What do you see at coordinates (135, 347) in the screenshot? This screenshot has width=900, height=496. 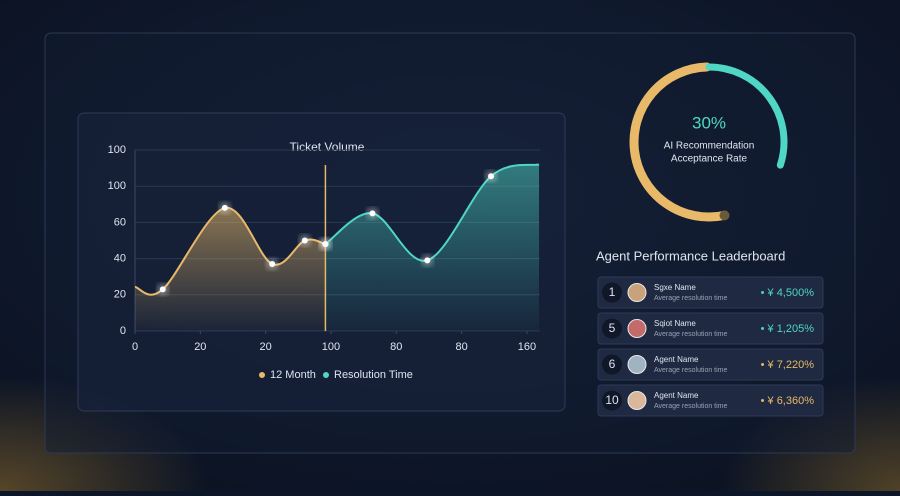 I see `x-tick-label: 0` at bounding box center [135, 347].